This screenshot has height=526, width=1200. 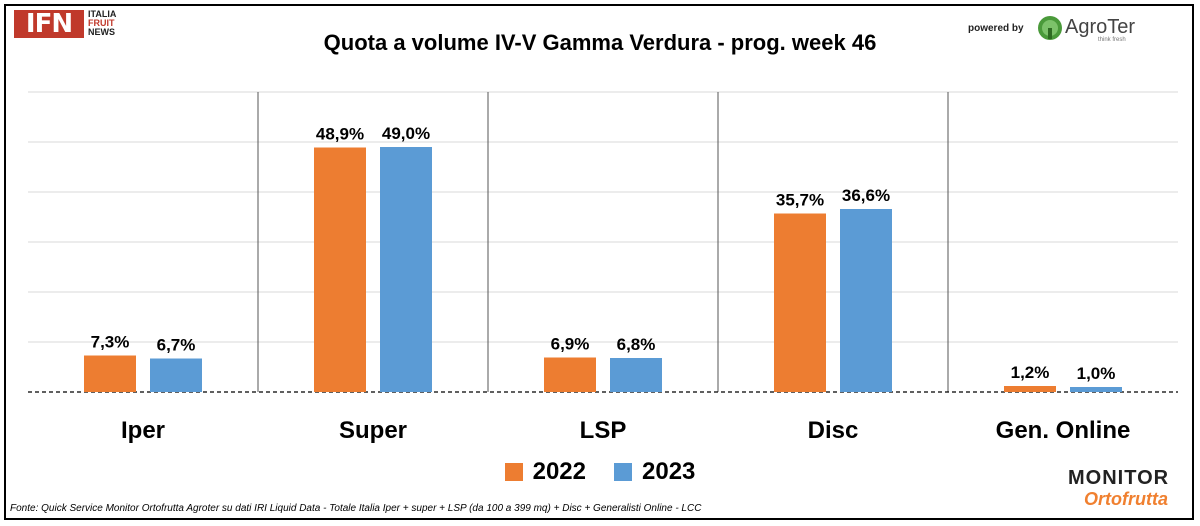 I want to click on category-label-4: Gen. Online, so click(x=1063, y=430).